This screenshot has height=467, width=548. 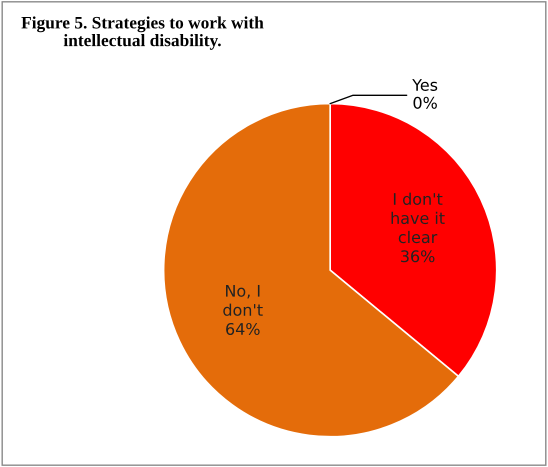 I want to click on category-label: Yes, so click(x=425, y=85).